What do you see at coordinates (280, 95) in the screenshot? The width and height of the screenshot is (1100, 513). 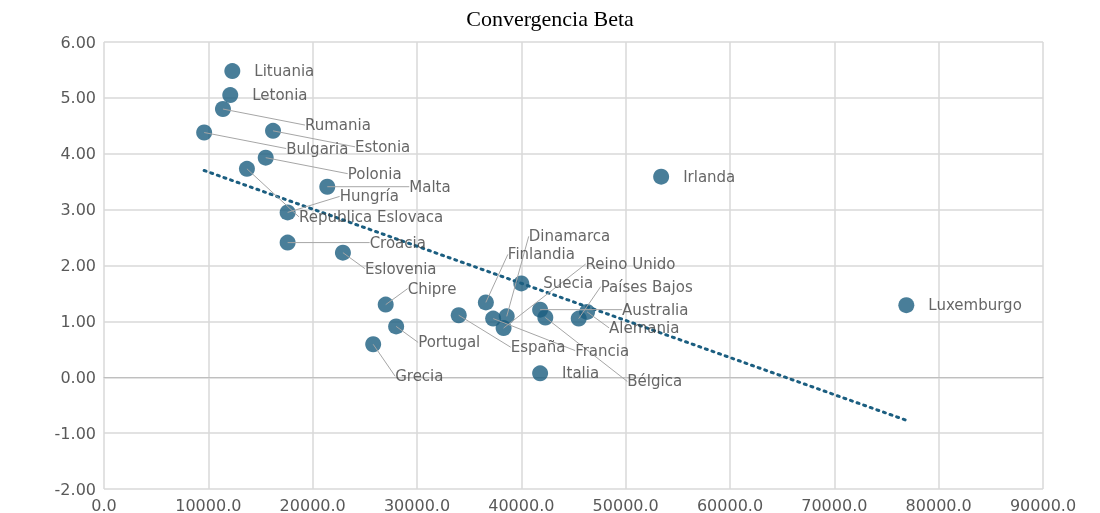 I see `annotation: Letonia` at bounding box center [280, 95].